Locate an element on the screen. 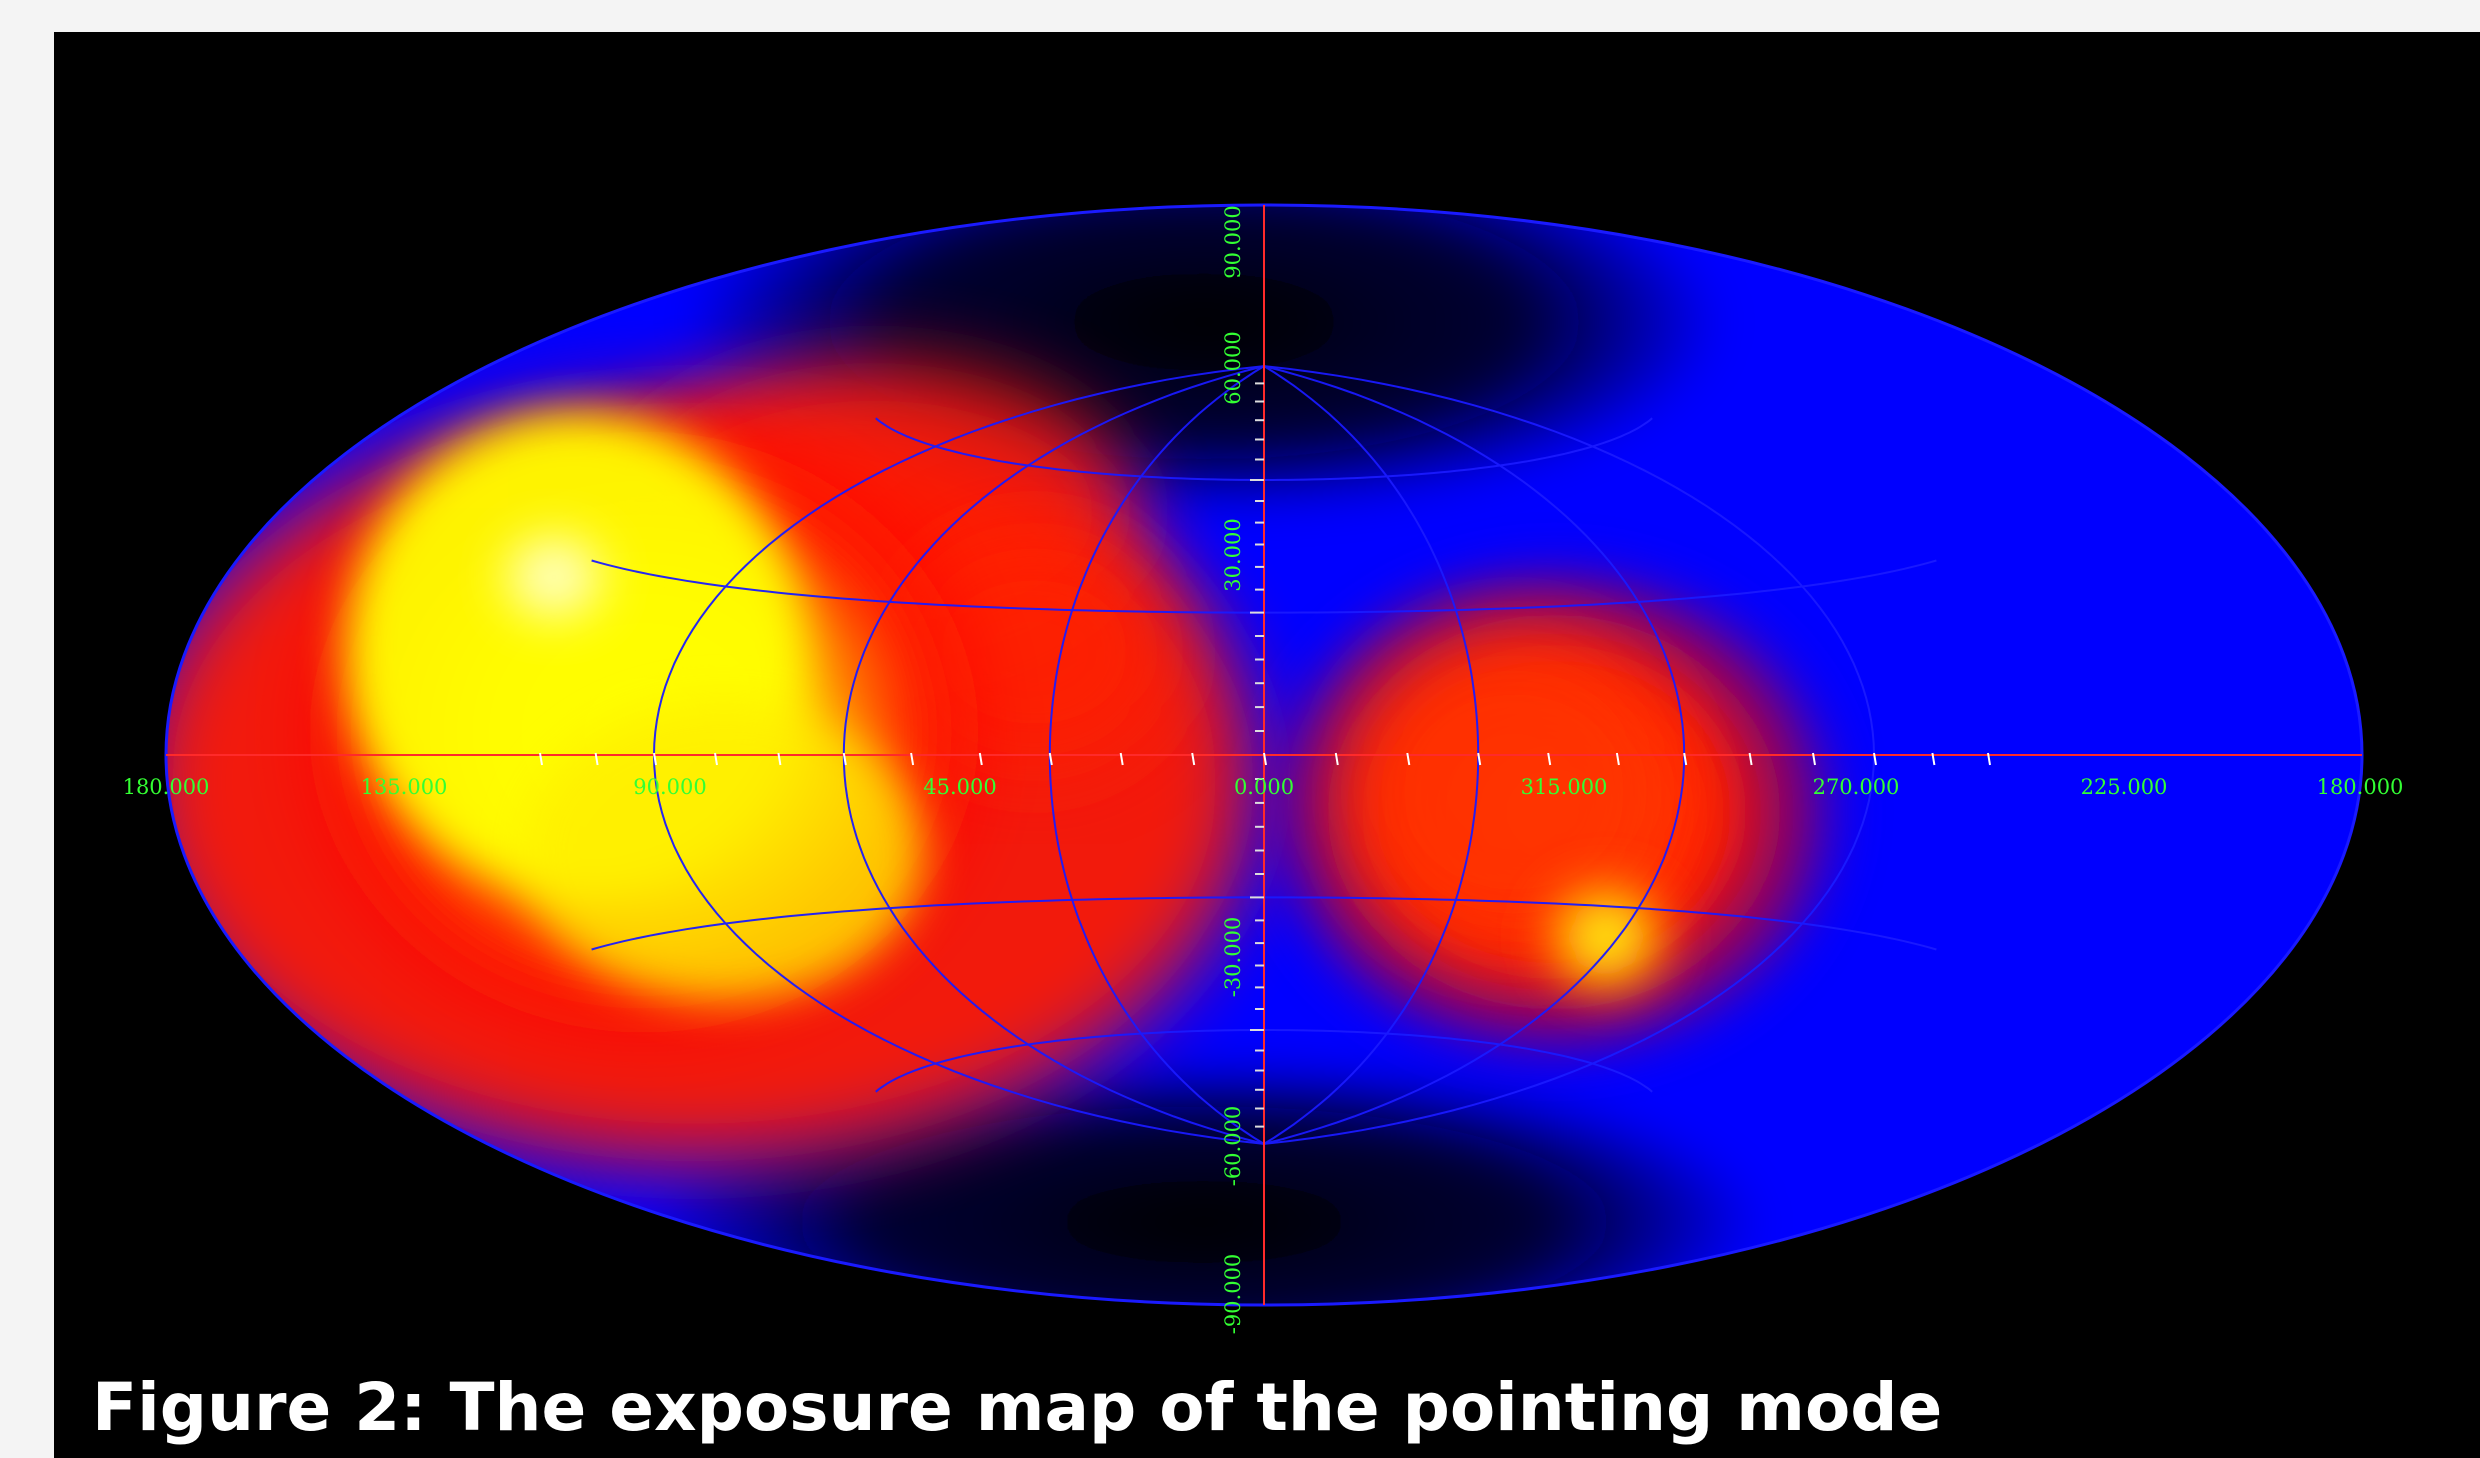  longitude-ticks is located at coordinates (1265, 759).